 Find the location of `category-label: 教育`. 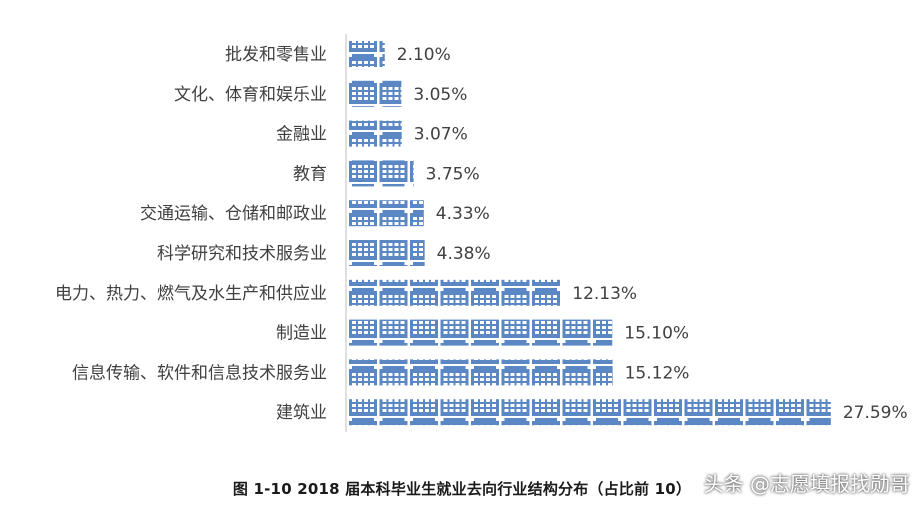

category-label: 教育 is located at coordinates (310, 174).